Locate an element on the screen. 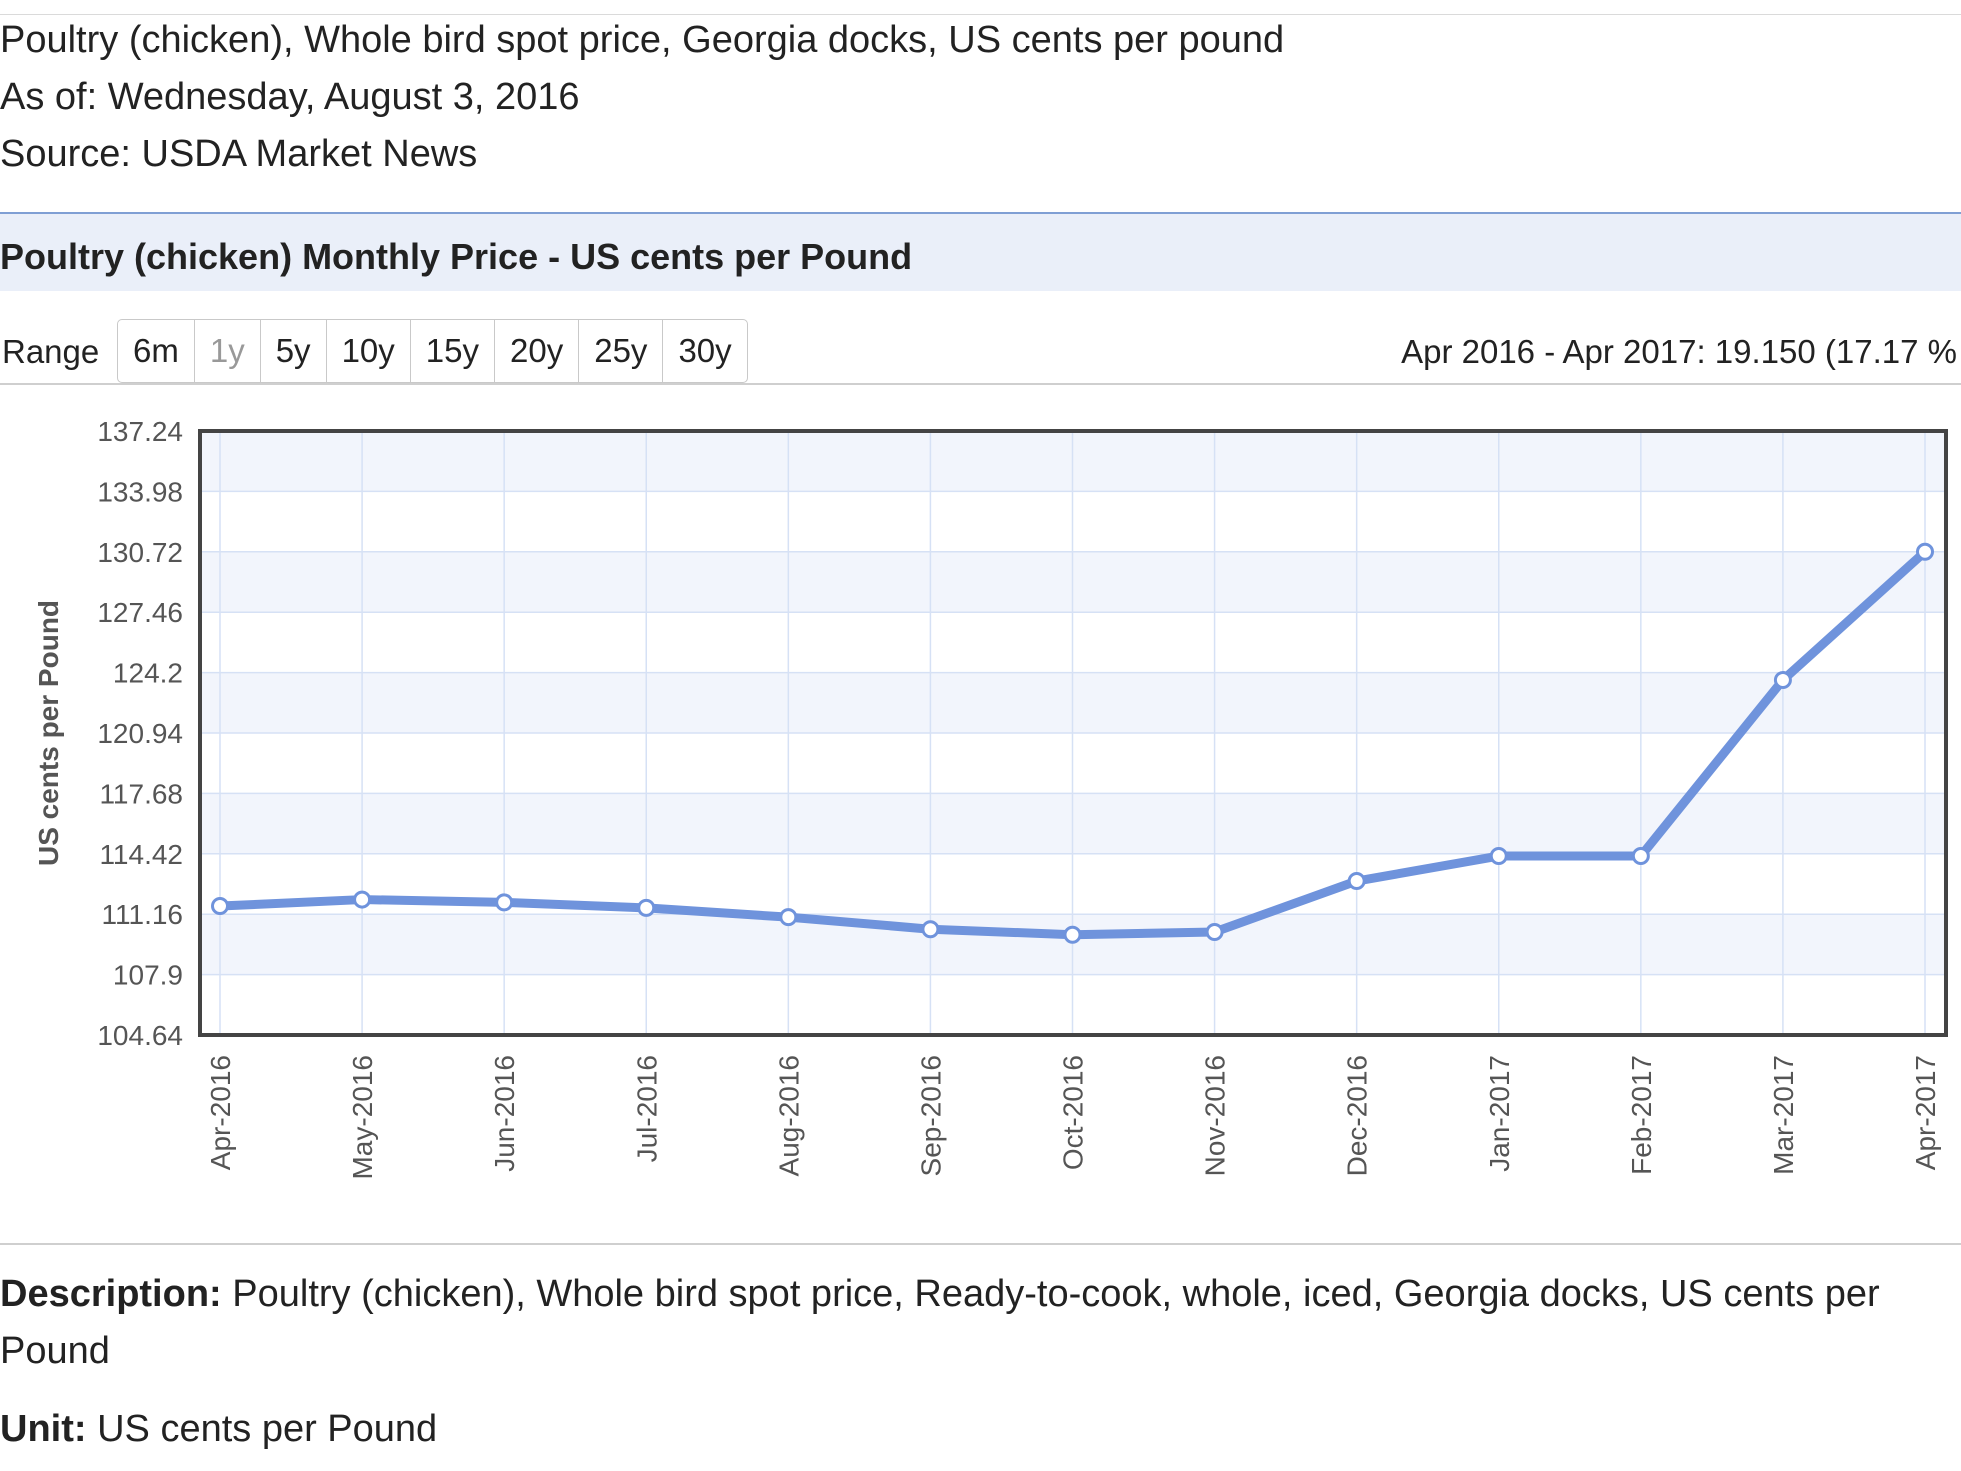  range-button-6m: 6m is located at coordinates (156, 351).